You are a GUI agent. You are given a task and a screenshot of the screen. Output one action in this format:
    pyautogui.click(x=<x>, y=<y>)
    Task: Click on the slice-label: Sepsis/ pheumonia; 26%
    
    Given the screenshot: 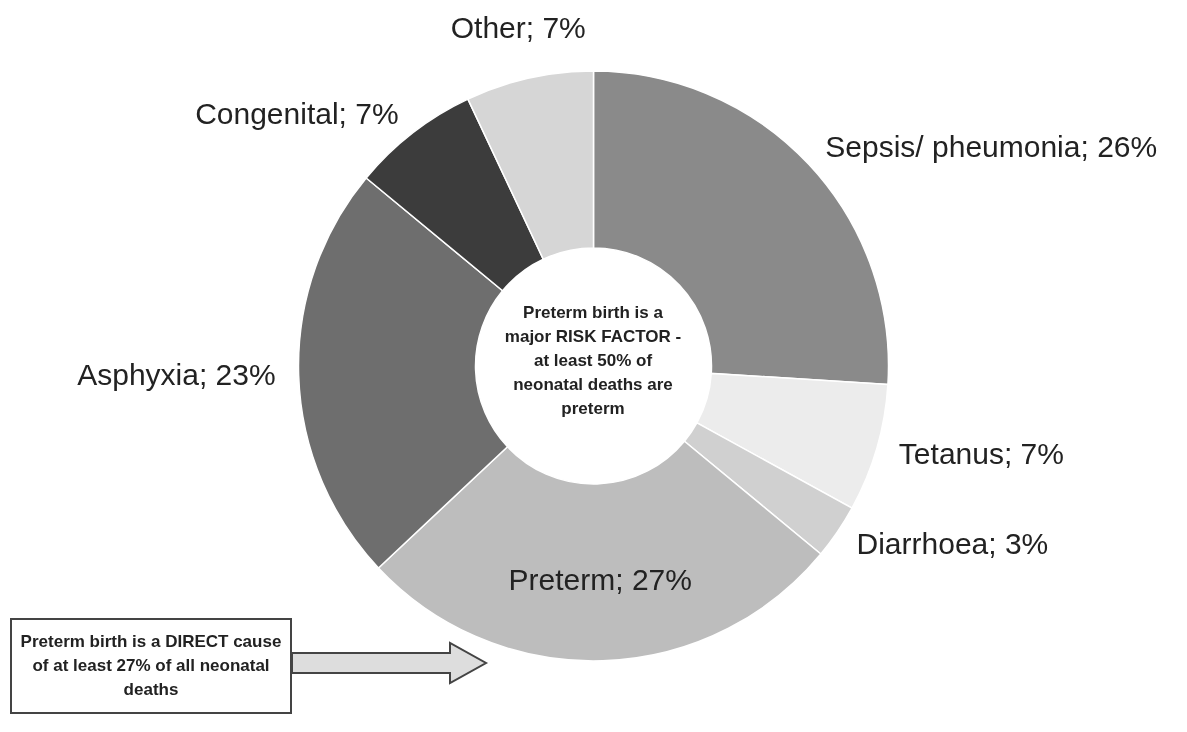 What is the action you would take?
    pyautogui.click(x=991, y=147)
    